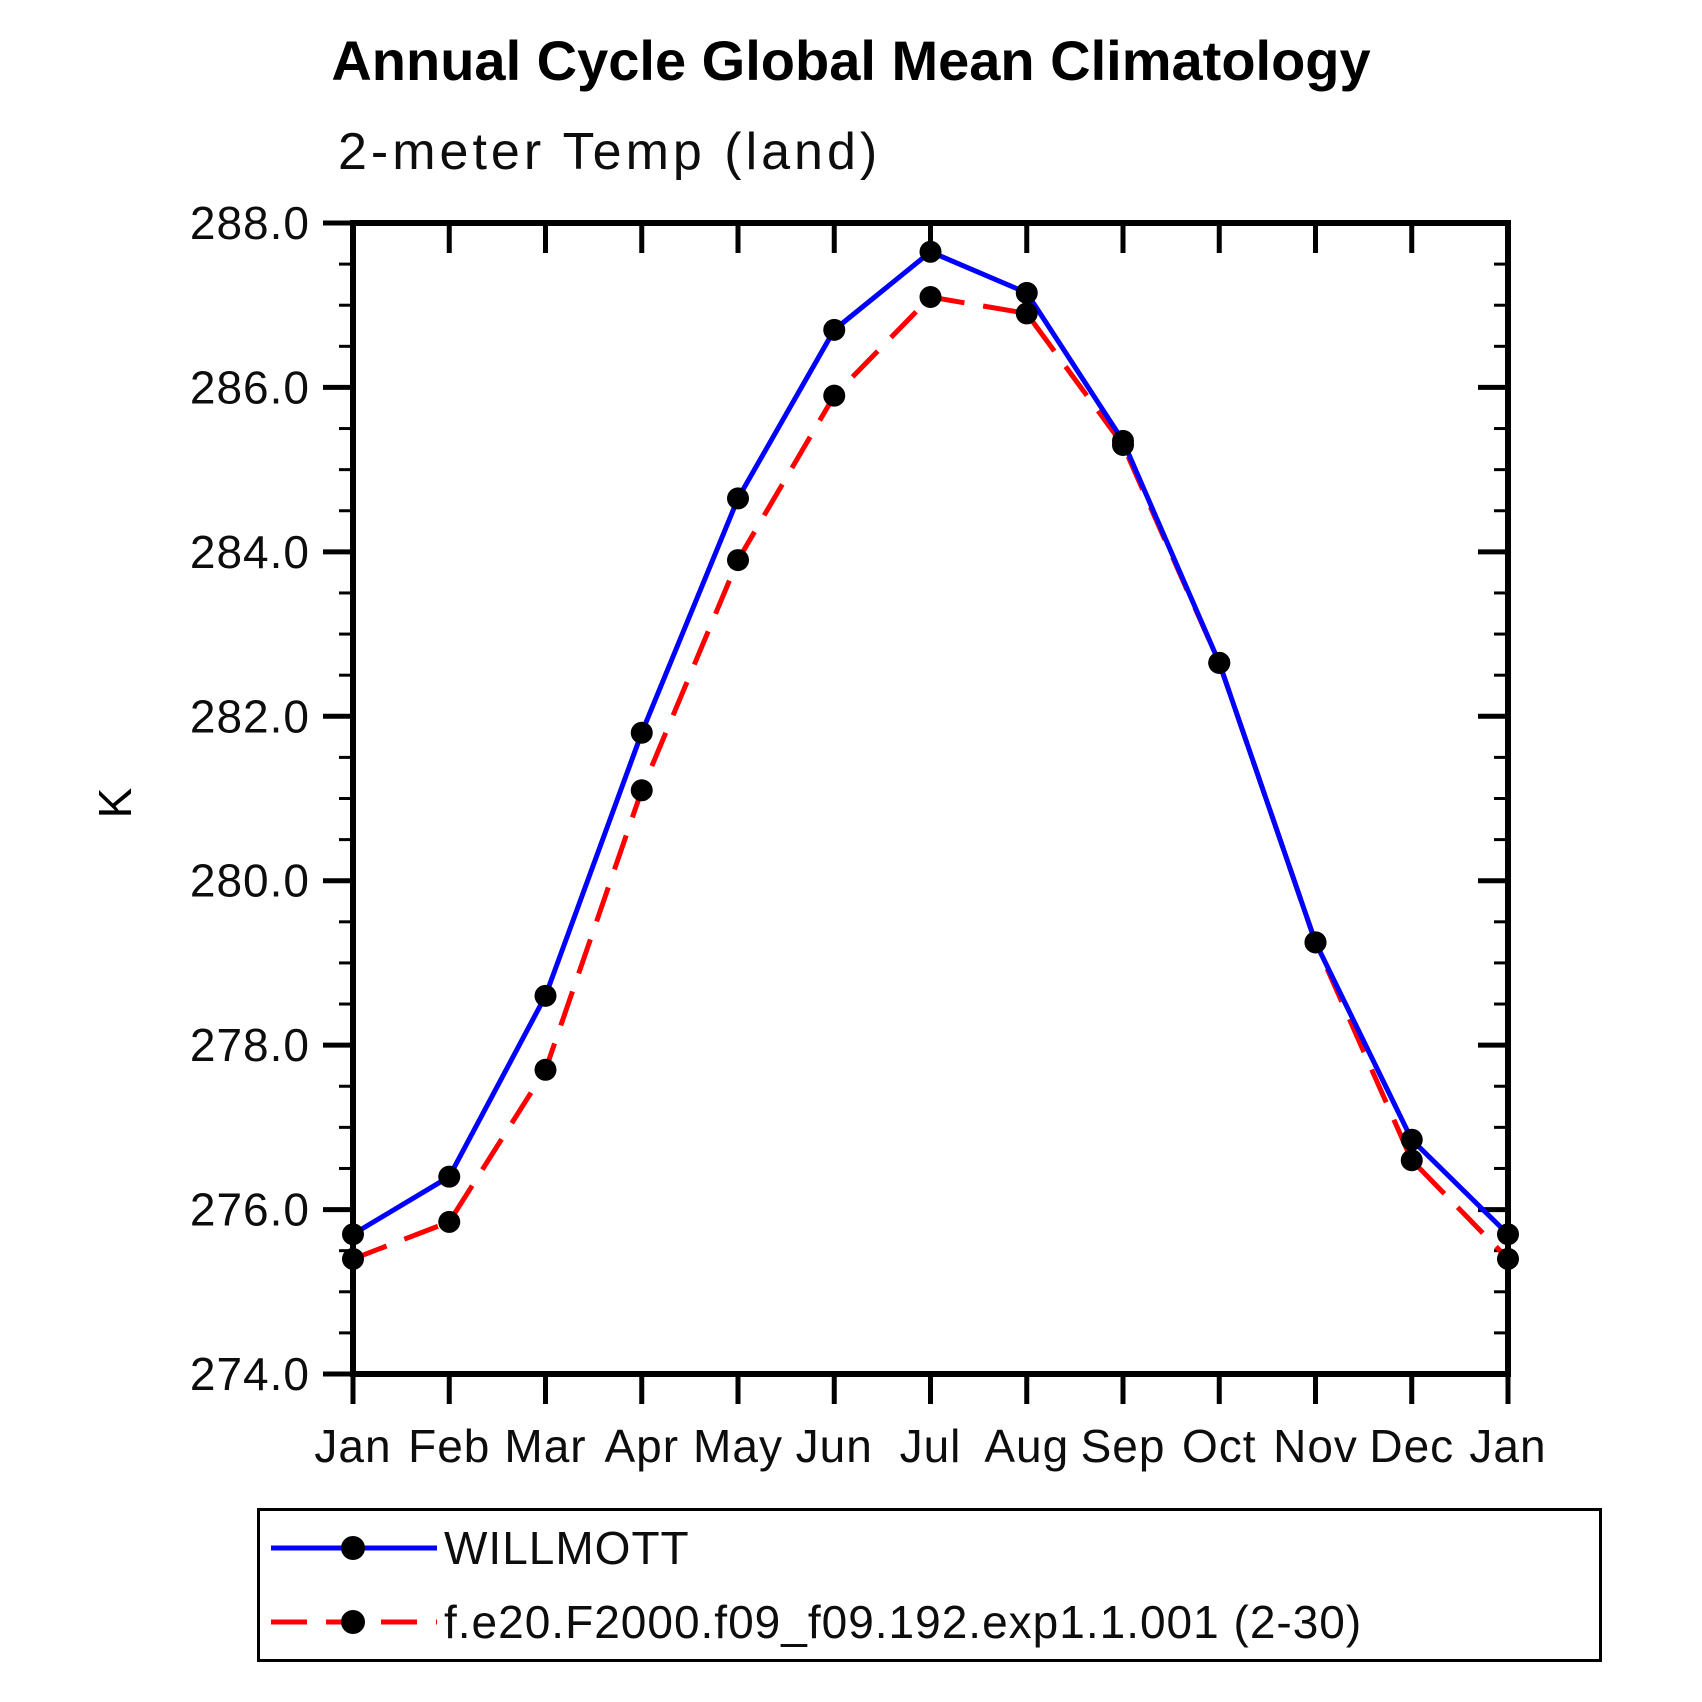  Describe the element at coordinates (1315, 1446) in the screenshot. I see `x-tick-label: Nov` at that location.